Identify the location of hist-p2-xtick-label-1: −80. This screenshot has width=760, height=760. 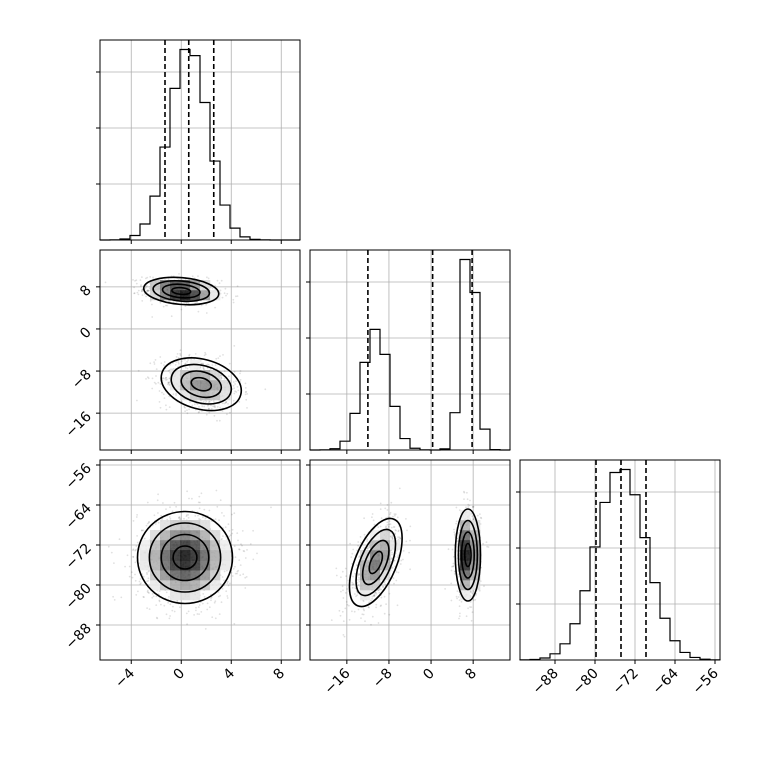
(586, 682).